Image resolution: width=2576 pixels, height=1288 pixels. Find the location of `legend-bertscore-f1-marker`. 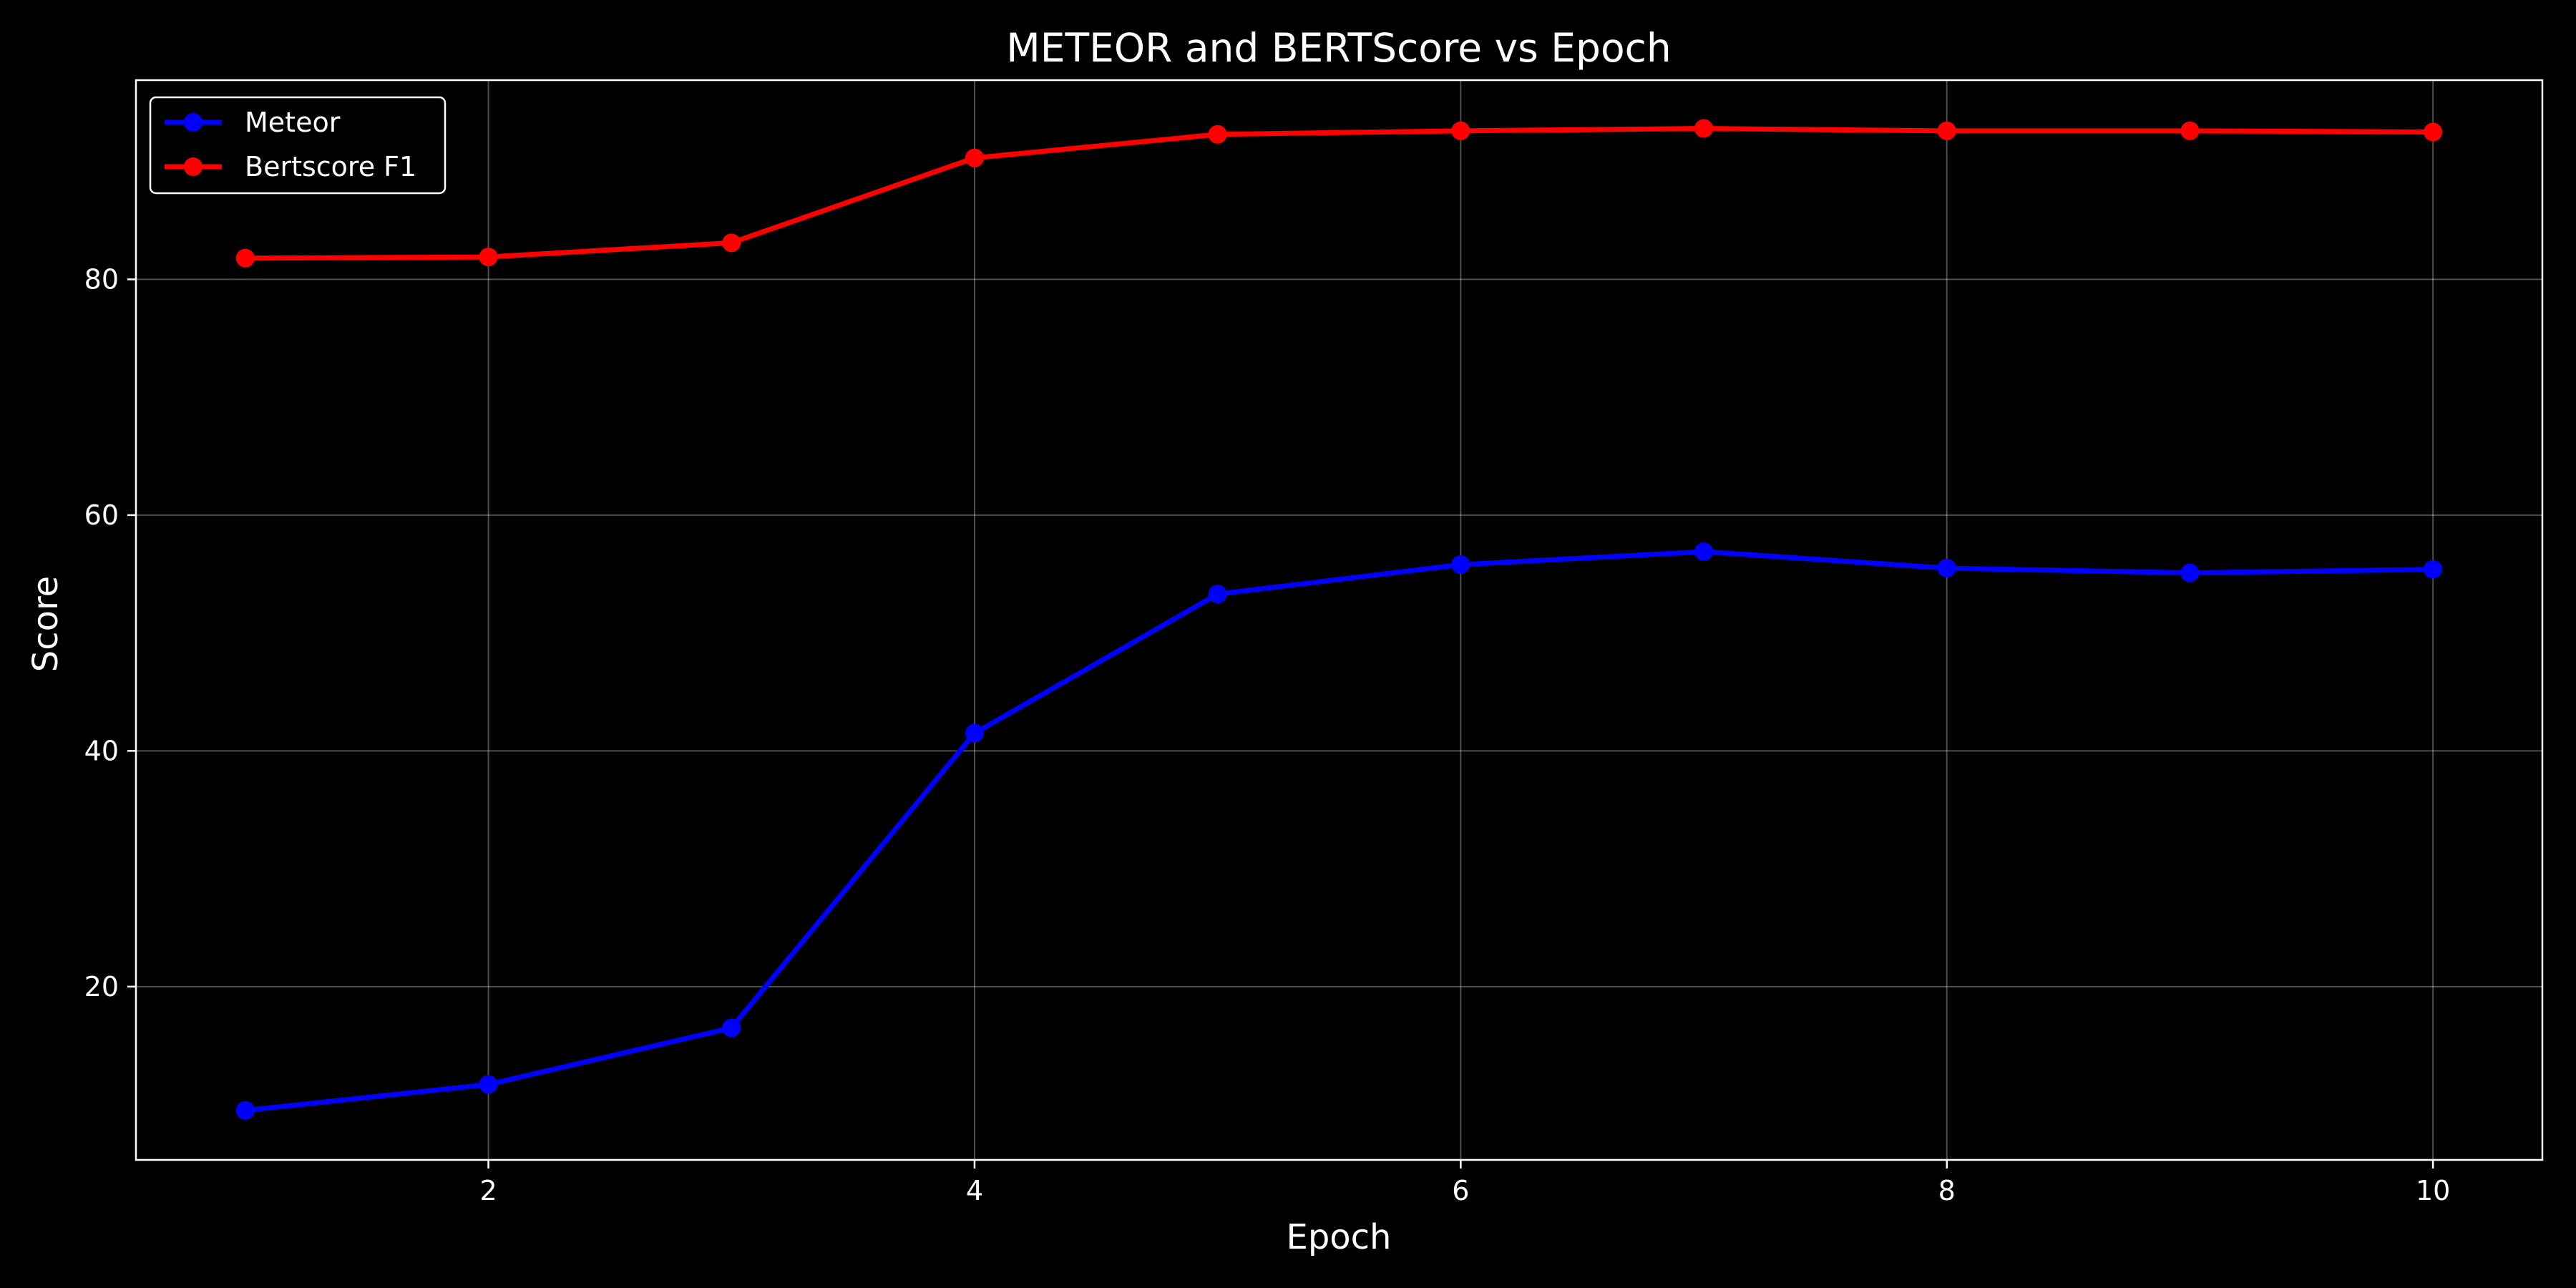

legend-bertscore-f1-marker is located at coordinates (193, 166).